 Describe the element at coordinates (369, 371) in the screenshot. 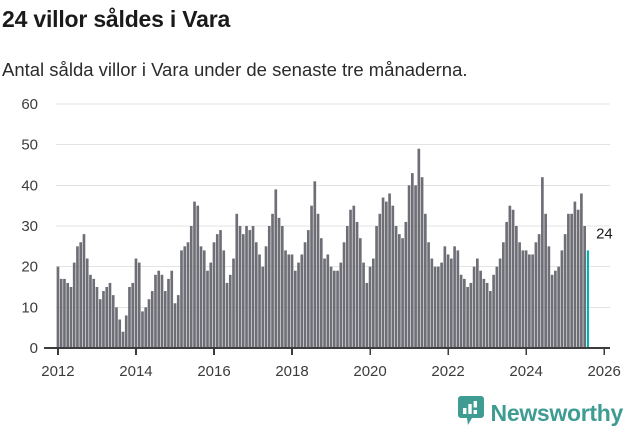

I see `x-axis-tick-label: 2020` at that location.